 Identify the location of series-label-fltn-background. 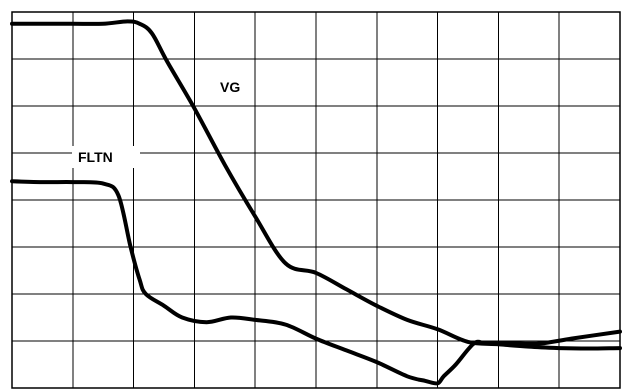
(106, 157).